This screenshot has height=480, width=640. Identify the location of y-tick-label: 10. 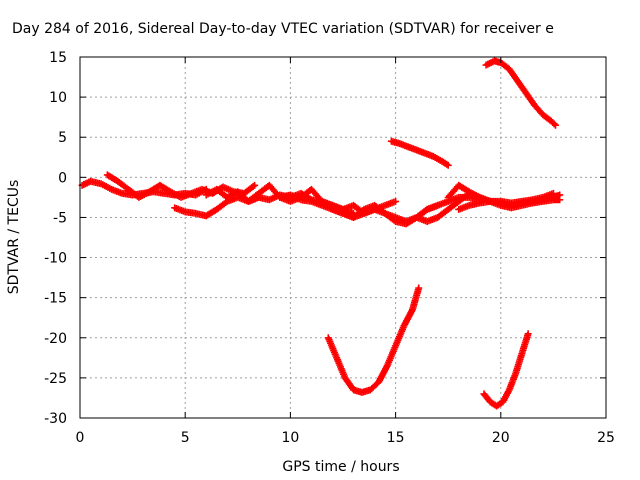
(58, 98).